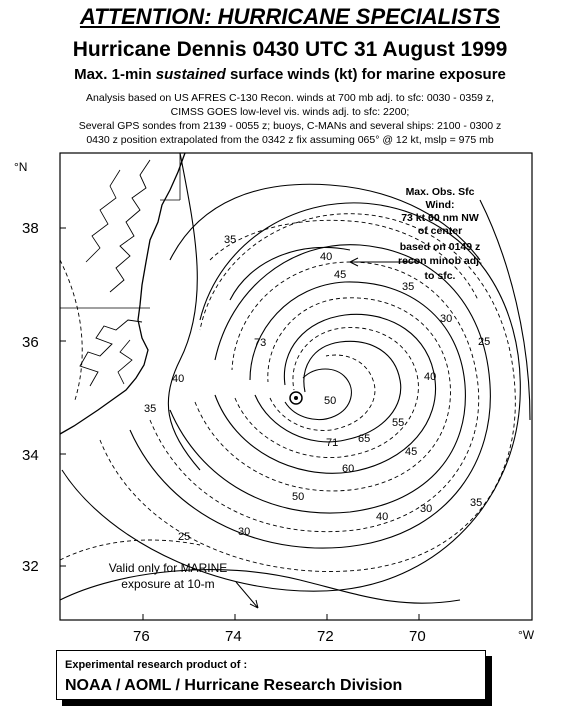  What do you see at coordinates (244, 532) in the screenshot?
I see `contour-label-30: 30` at bounding box center [244, 532].